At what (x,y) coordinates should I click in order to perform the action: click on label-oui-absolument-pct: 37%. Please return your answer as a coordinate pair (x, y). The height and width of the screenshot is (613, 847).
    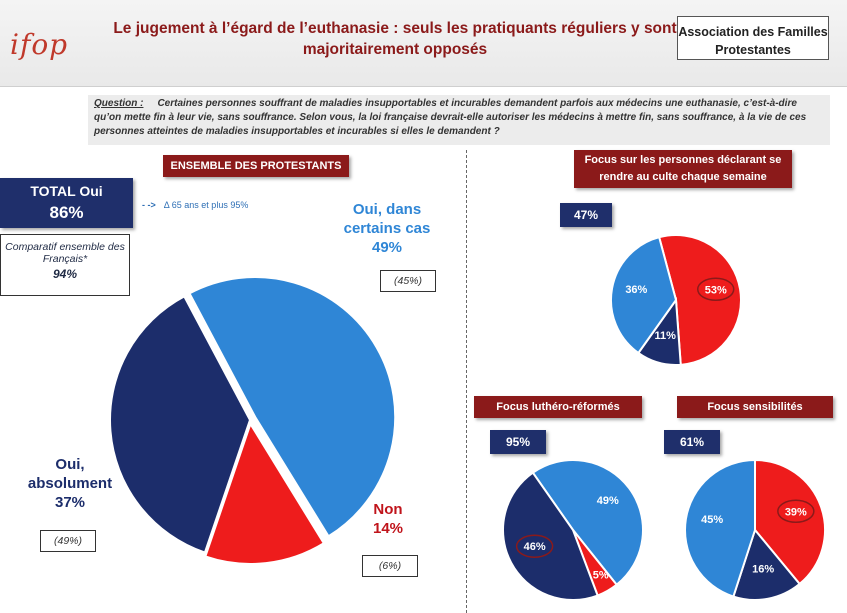
    Looking at the image, I should click on (70, 502).